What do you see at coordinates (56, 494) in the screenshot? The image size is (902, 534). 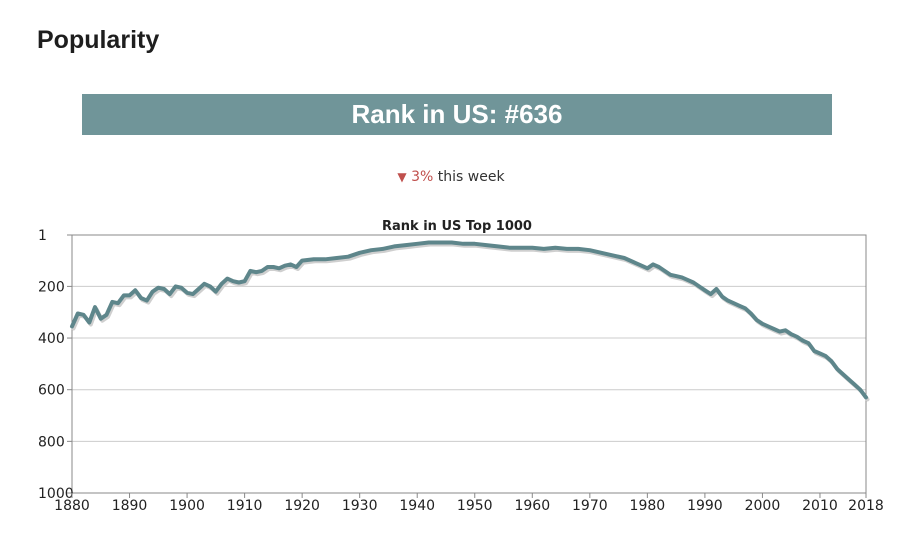 I see `y-tick-label: 1000` at bounding box center [56, 494].